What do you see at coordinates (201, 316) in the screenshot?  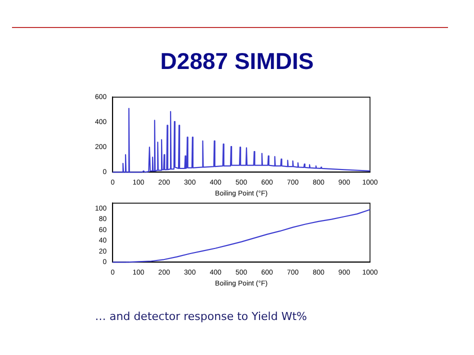 I see `text: … and detector response to Yield Wt%` at bounding box center [201, 316].